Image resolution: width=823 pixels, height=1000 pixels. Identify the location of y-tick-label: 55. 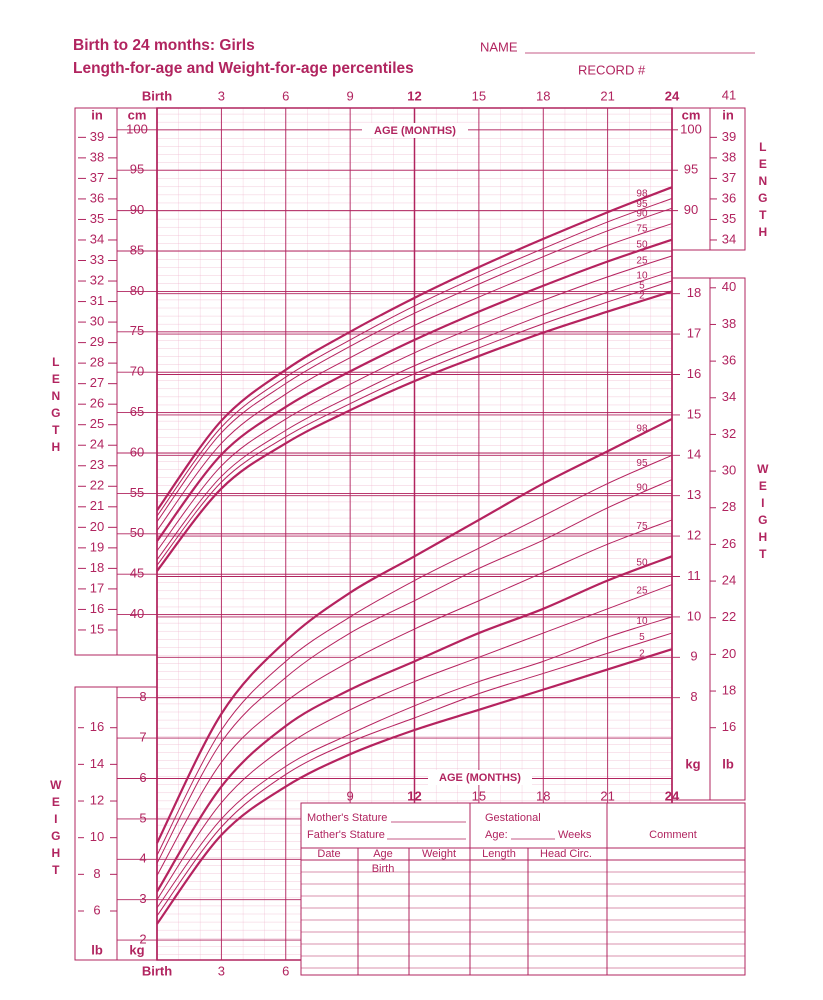
(137, 492).